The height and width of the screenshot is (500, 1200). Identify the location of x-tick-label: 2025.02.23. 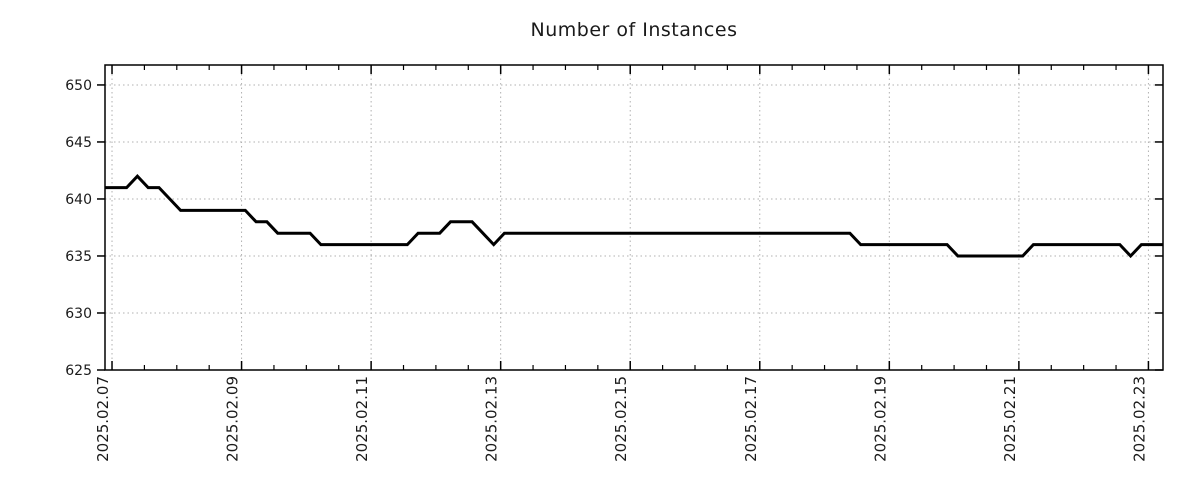
(1139, 419).